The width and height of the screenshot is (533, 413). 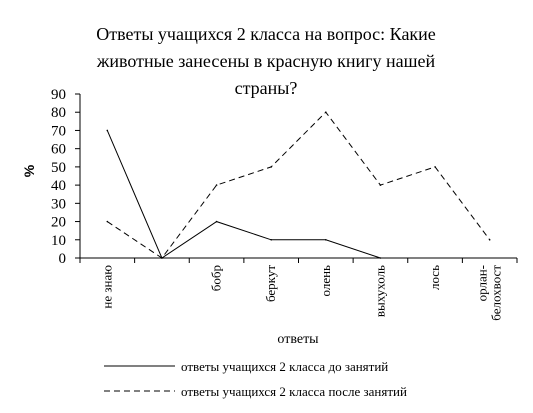 What do you see at coordinates (266, 88) in the screenshot?
I see `chart-title-line: страны?` at bounding box center [266, 88].